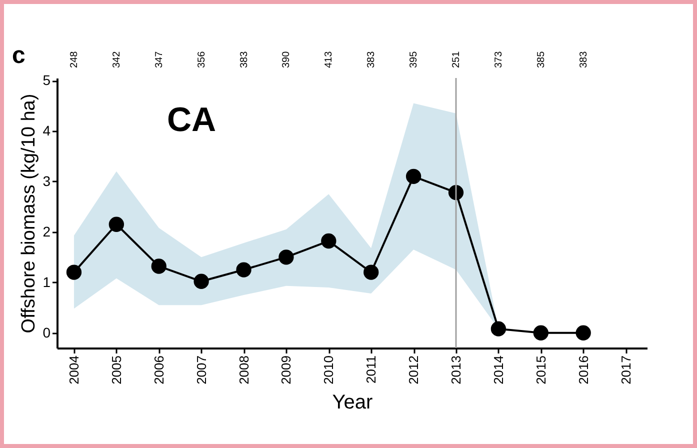 The height and width of the screenshot is (448, 697). What do you see at coordinates (74, 59) in the screenshot?
I see `text: 248` at bounding box center [74, 59].